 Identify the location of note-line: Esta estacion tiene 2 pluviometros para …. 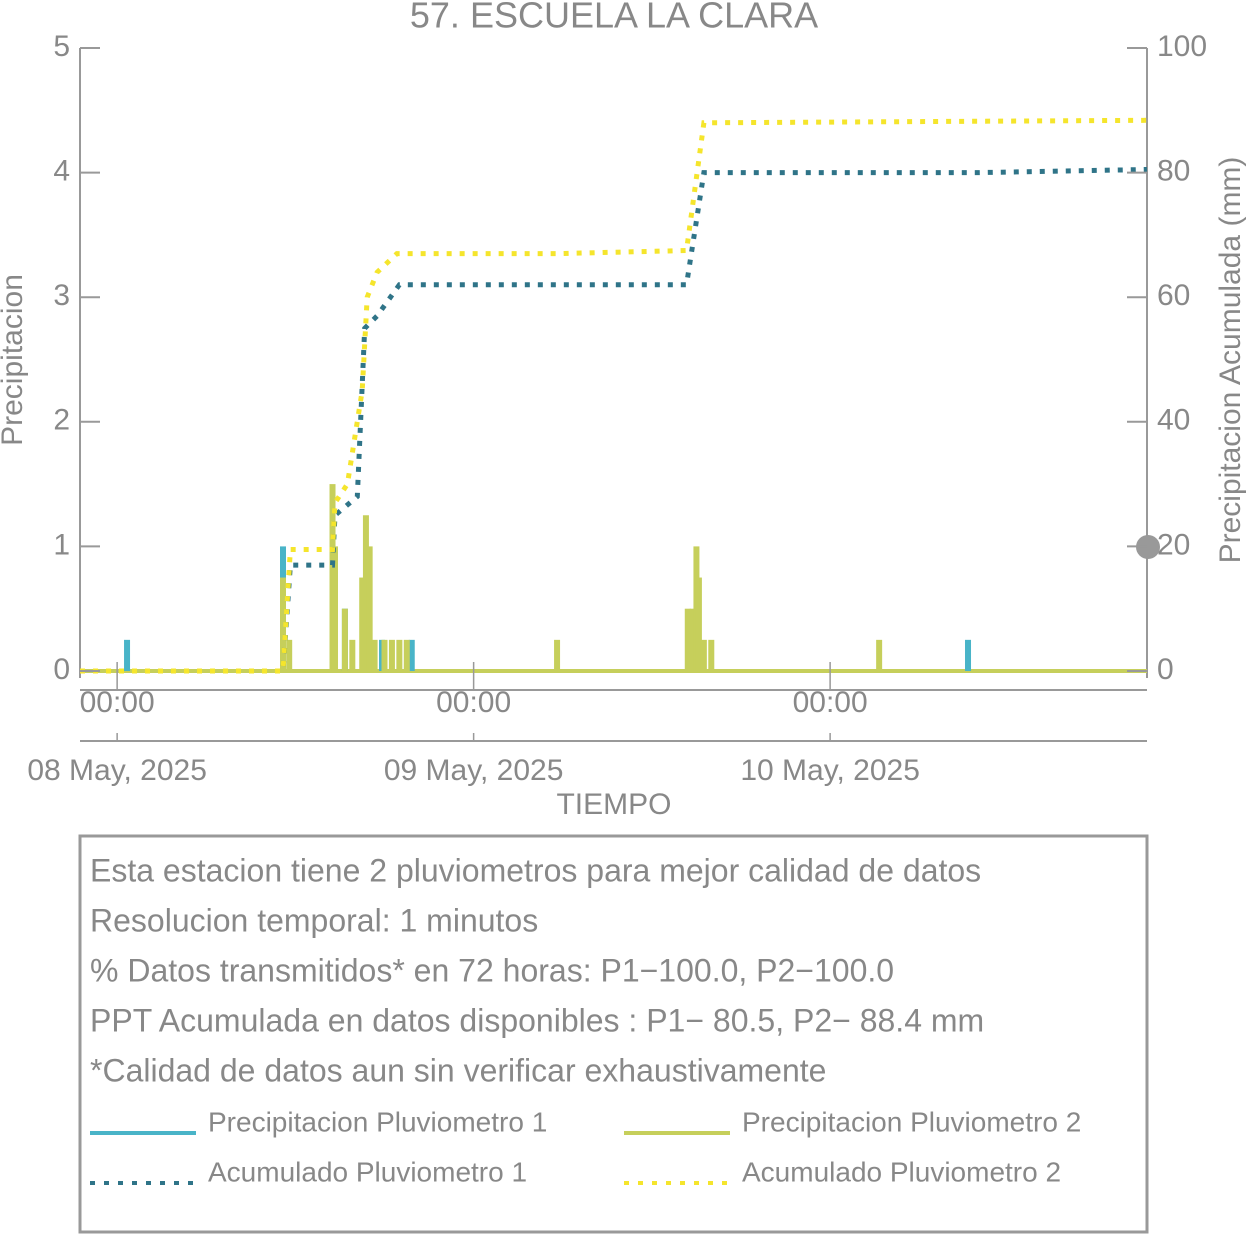
(535, 870).